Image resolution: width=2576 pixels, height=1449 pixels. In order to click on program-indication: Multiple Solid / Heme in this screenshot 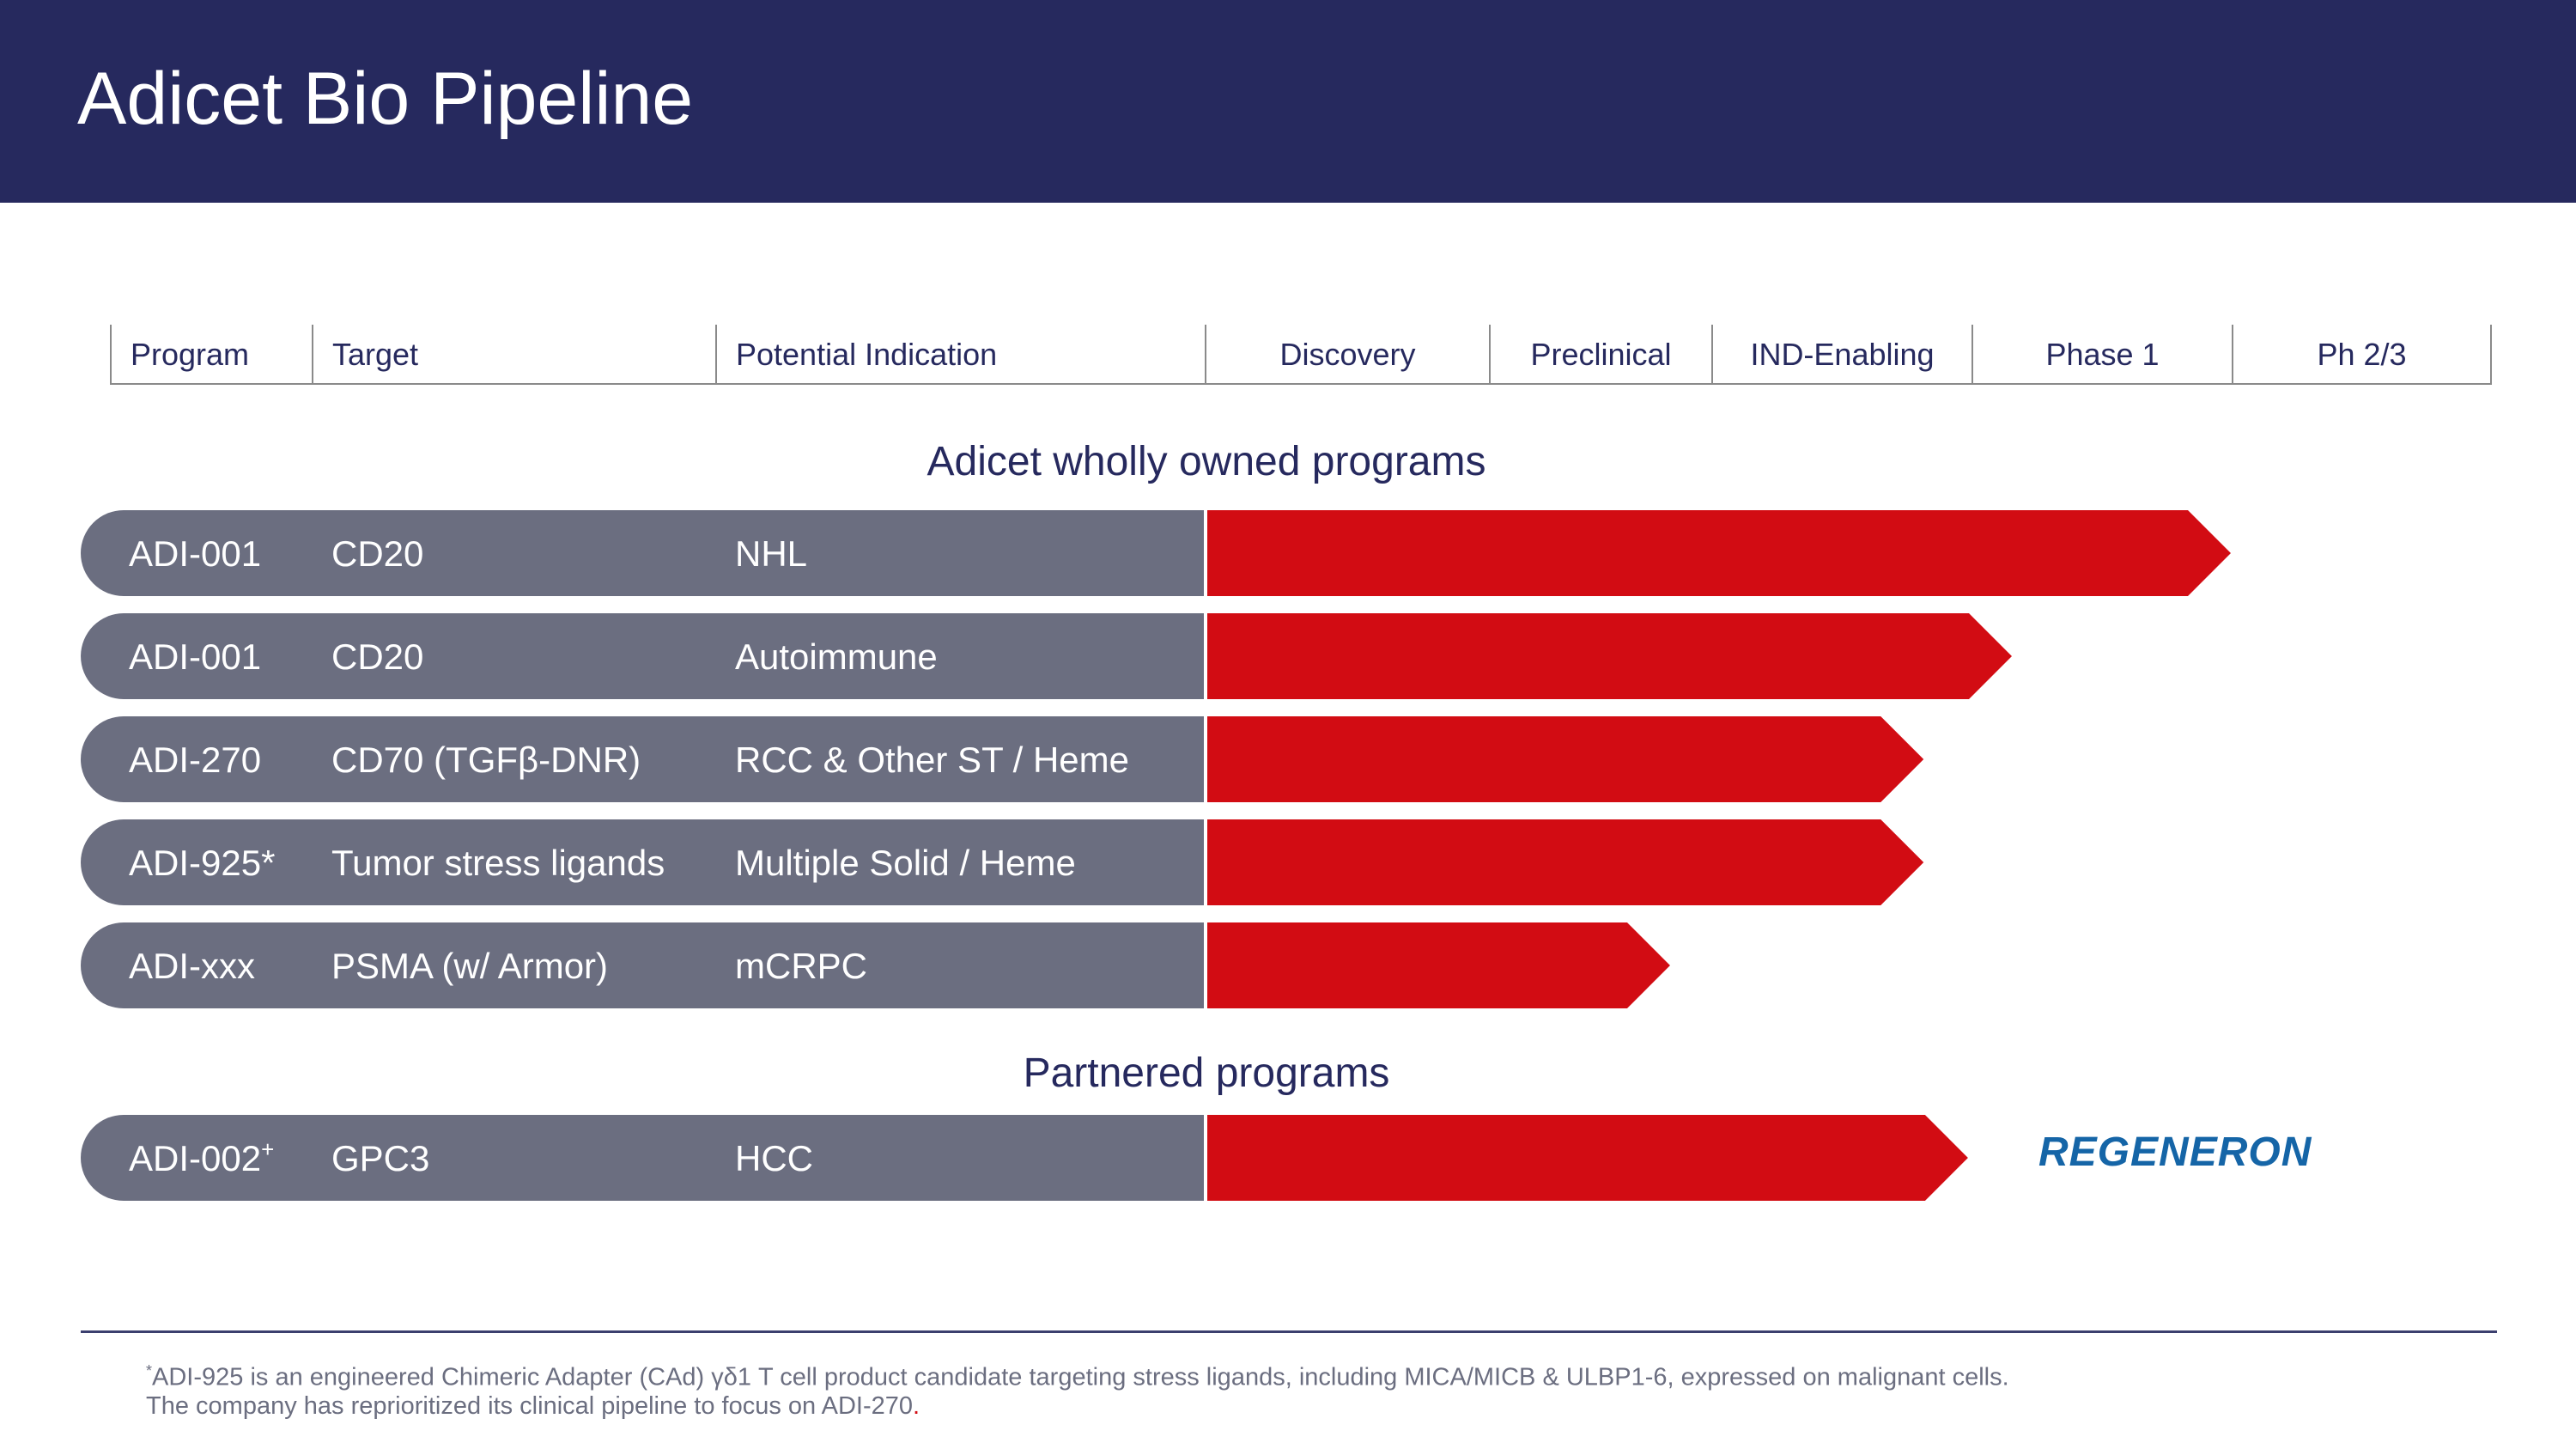, I will do `click(906, 863)`.